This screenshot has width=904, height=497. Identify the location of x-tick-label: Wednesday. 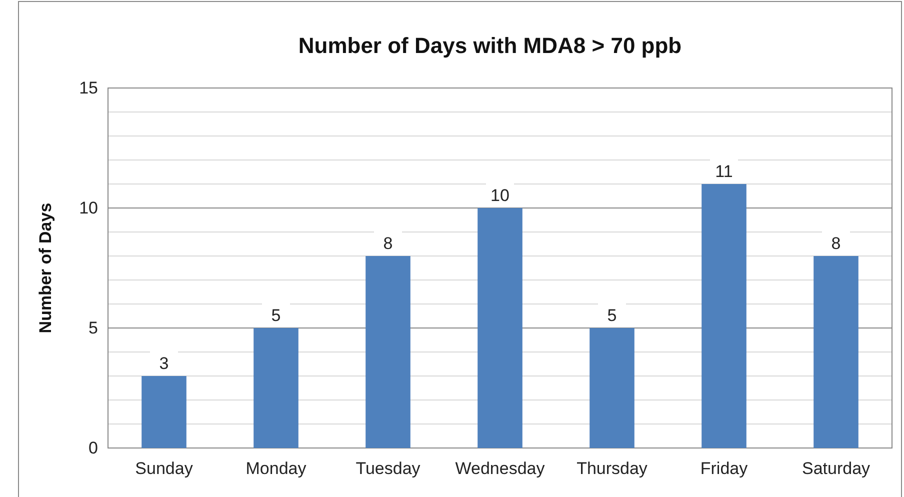
(500, 468).